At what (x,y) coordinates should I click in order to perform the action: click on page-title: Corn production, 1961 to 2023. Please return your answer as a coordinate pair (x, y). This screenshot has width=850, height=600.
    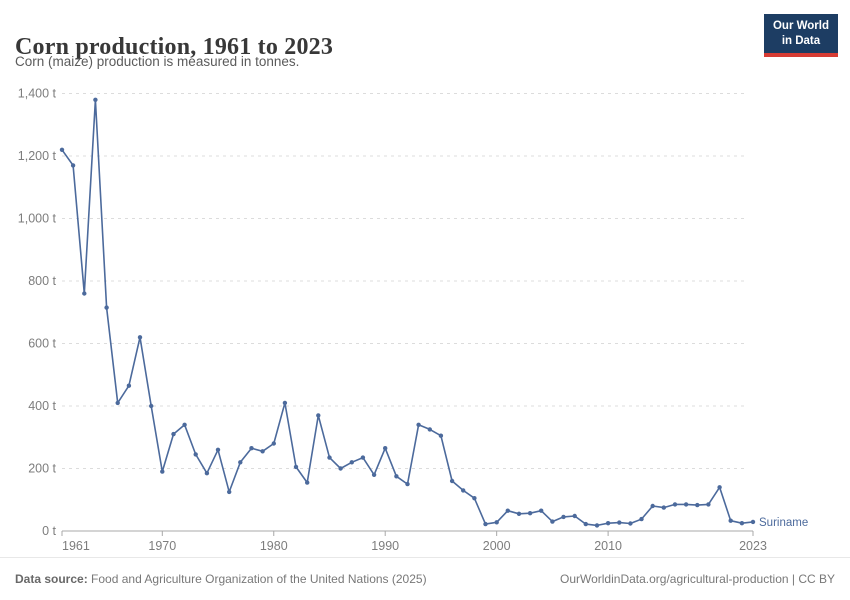
    Looking at the image, I should click on (174, 47).